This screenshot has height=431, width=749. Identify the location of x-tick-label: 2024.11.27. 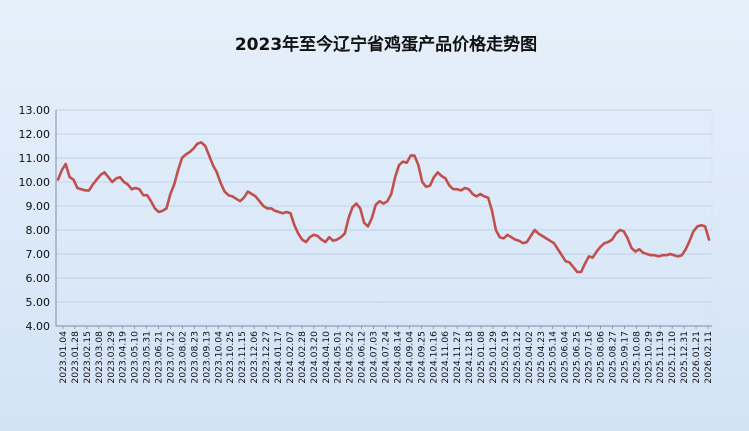
(457, 357).